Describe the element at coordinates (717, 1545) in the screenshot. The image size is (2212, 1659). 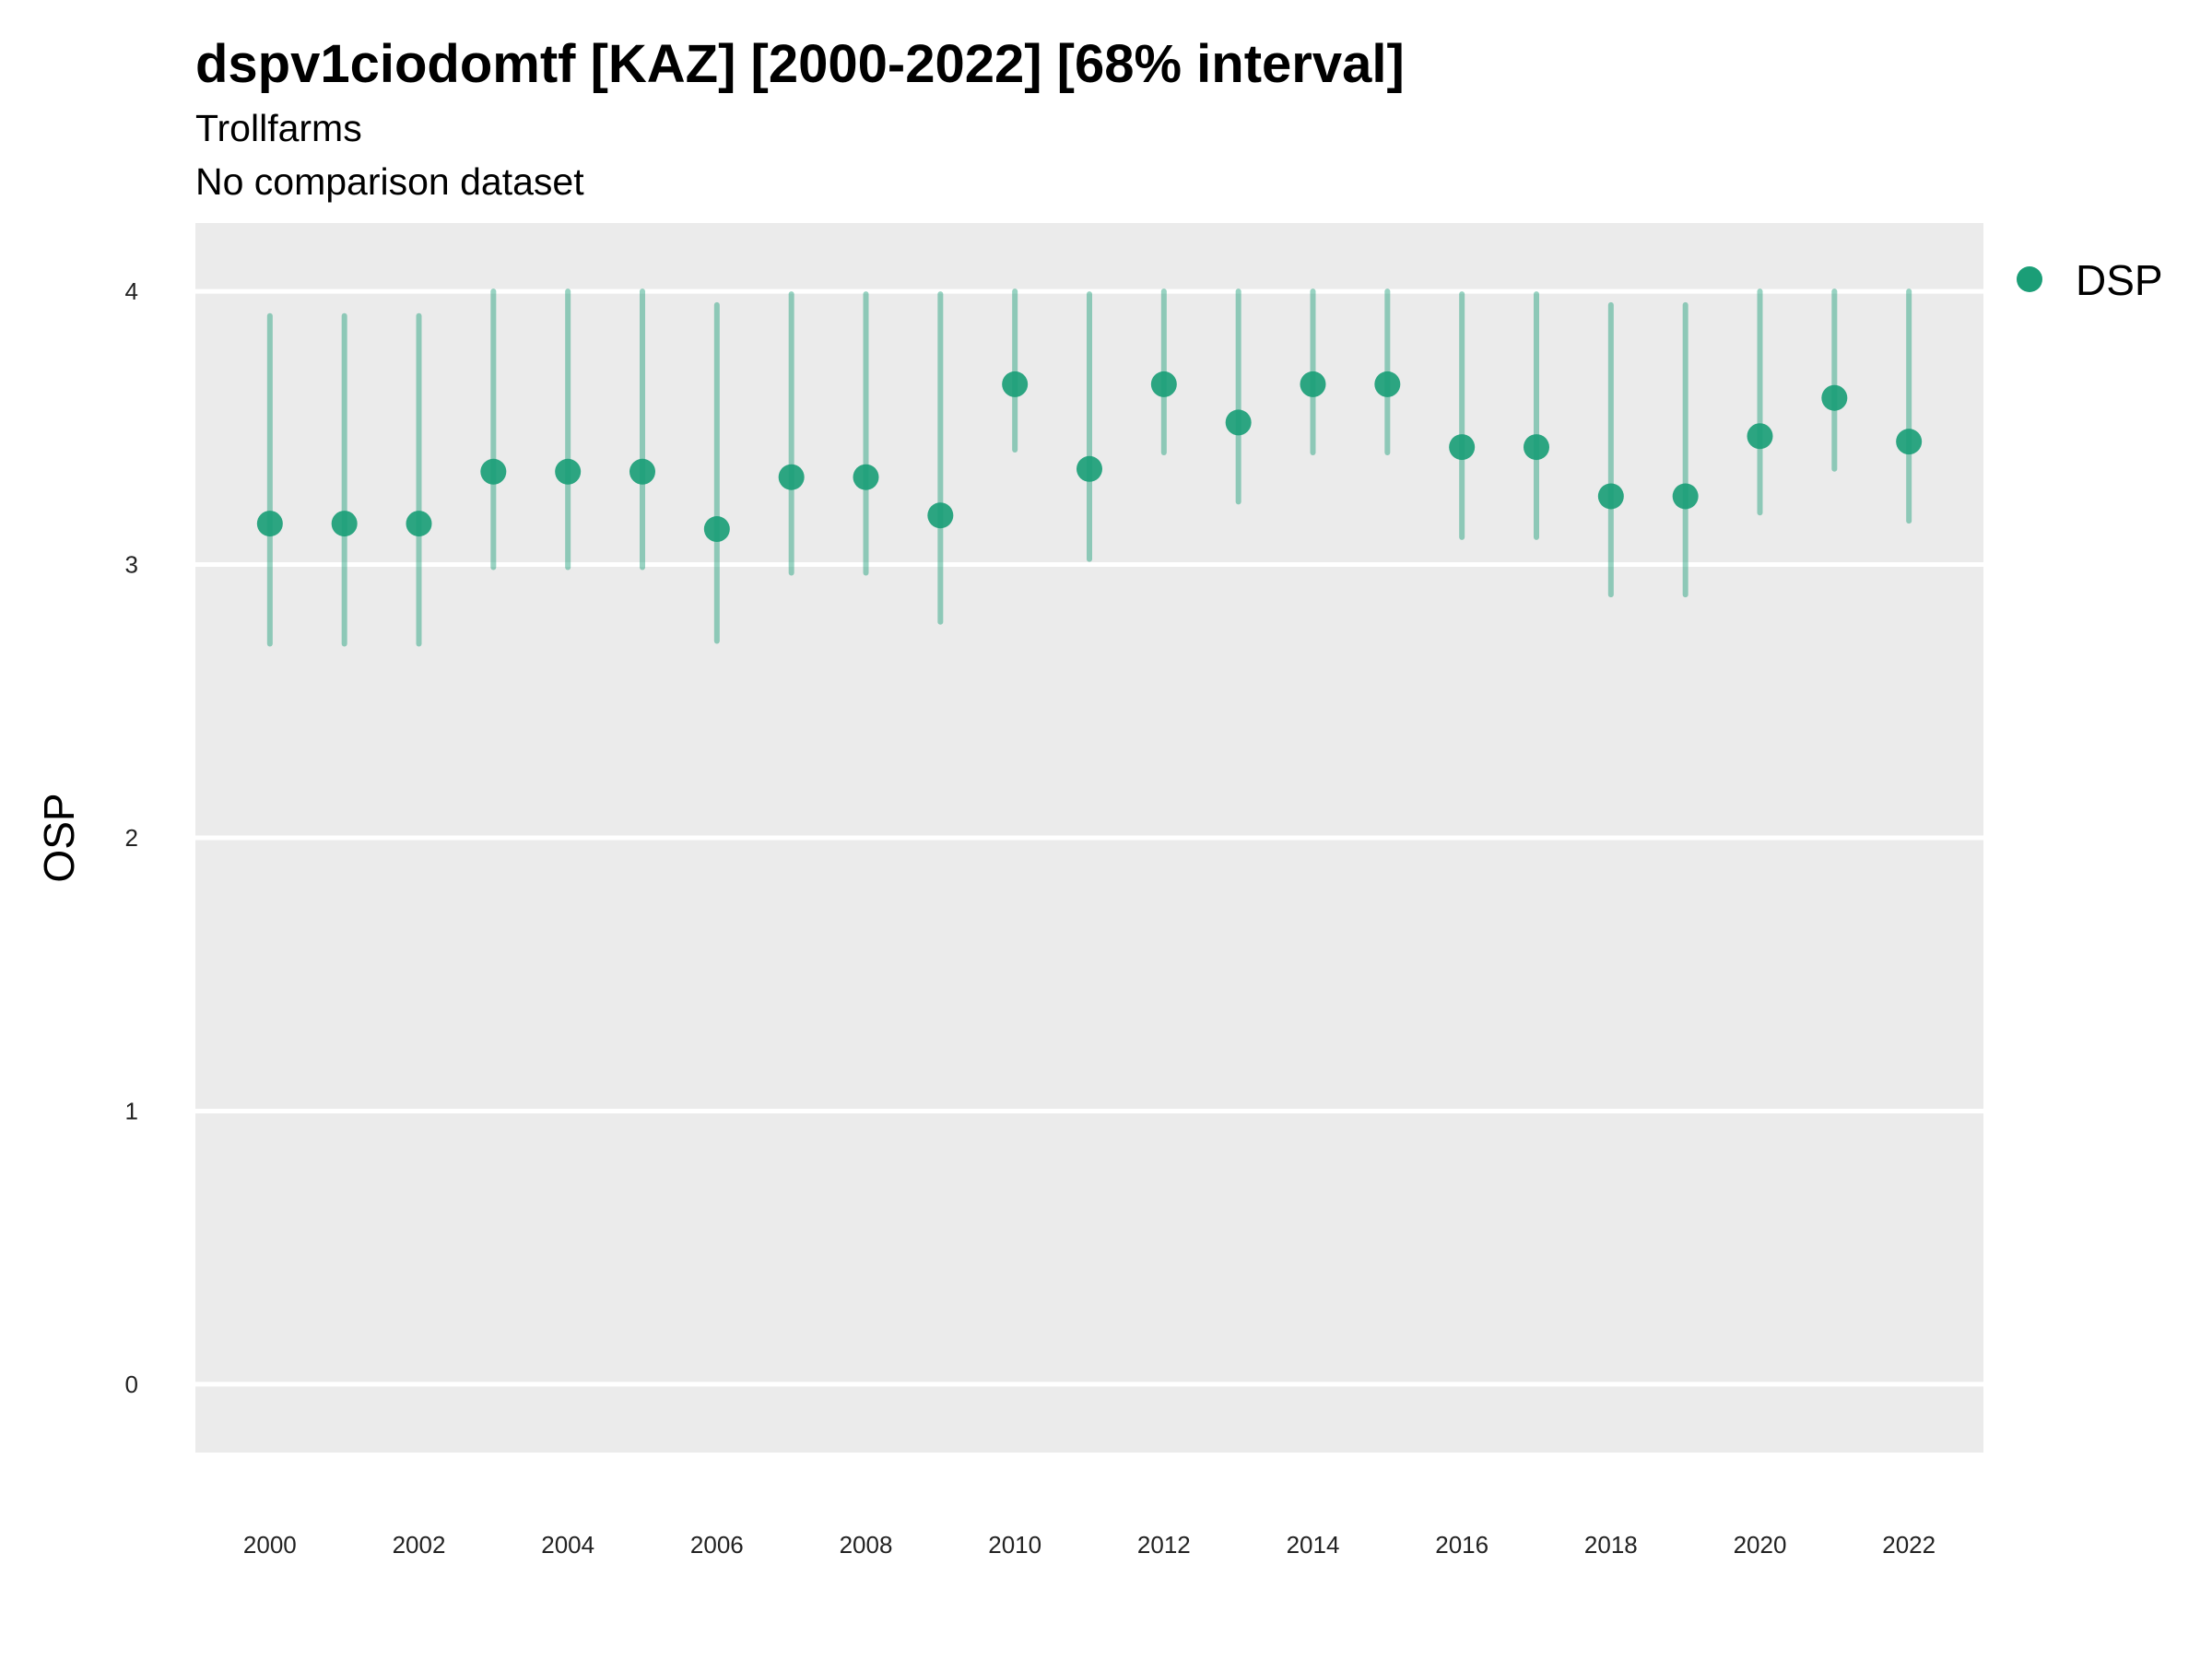
I see `x-tick-label-2006: 2006` at that location.